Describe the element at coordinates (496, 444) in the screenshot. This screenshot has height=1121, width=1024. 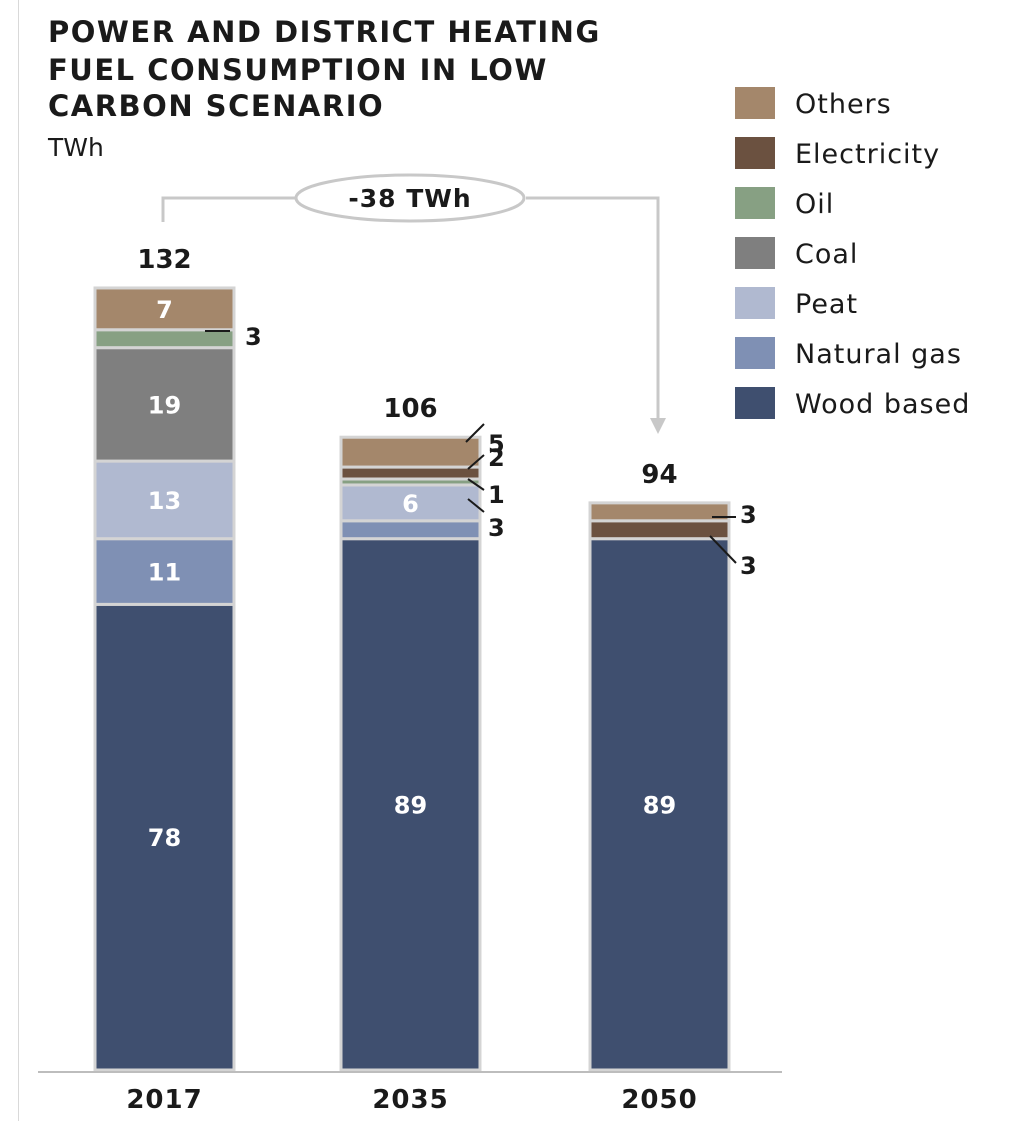
I see `value-label-2035-others: 5` at that location.